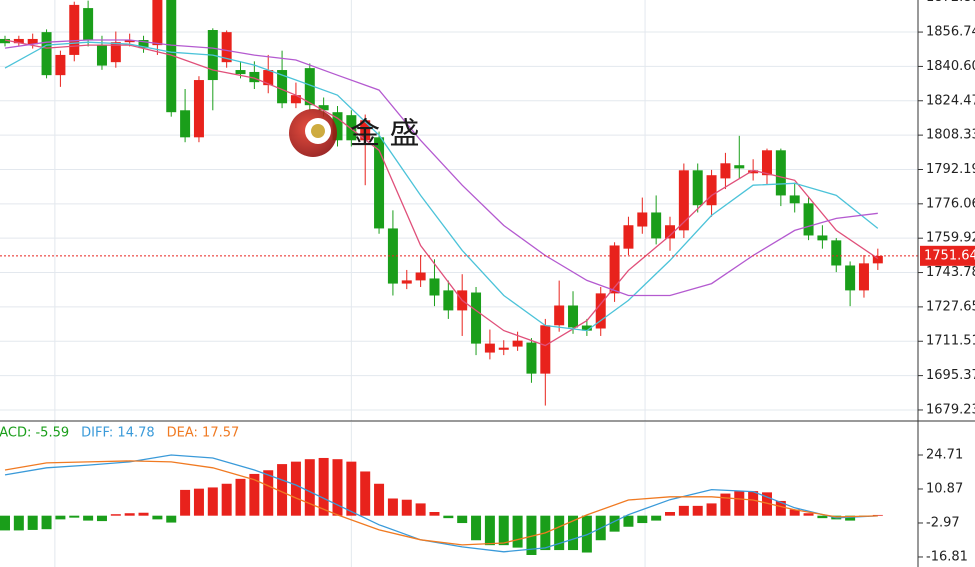  I want to click on legend-label: MACD: -5.59, so click(34, 433).